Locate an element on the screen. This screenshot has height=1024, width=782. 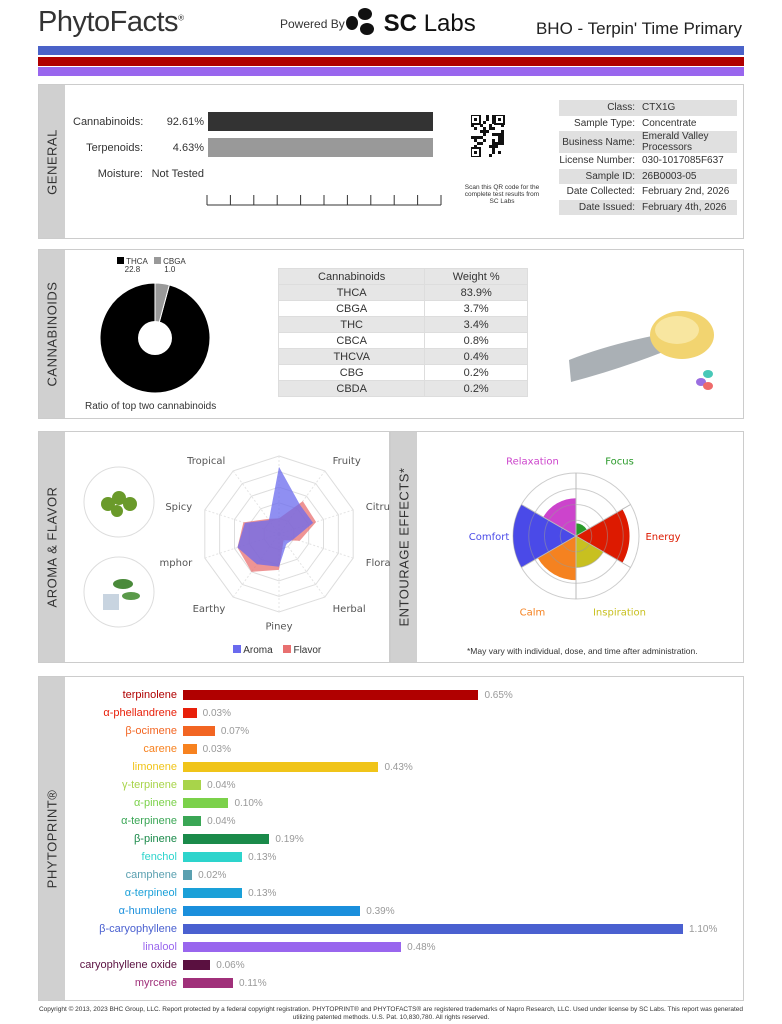
terpene-row: α-phellandrene 0.03% is located at coordinates (389, 713).